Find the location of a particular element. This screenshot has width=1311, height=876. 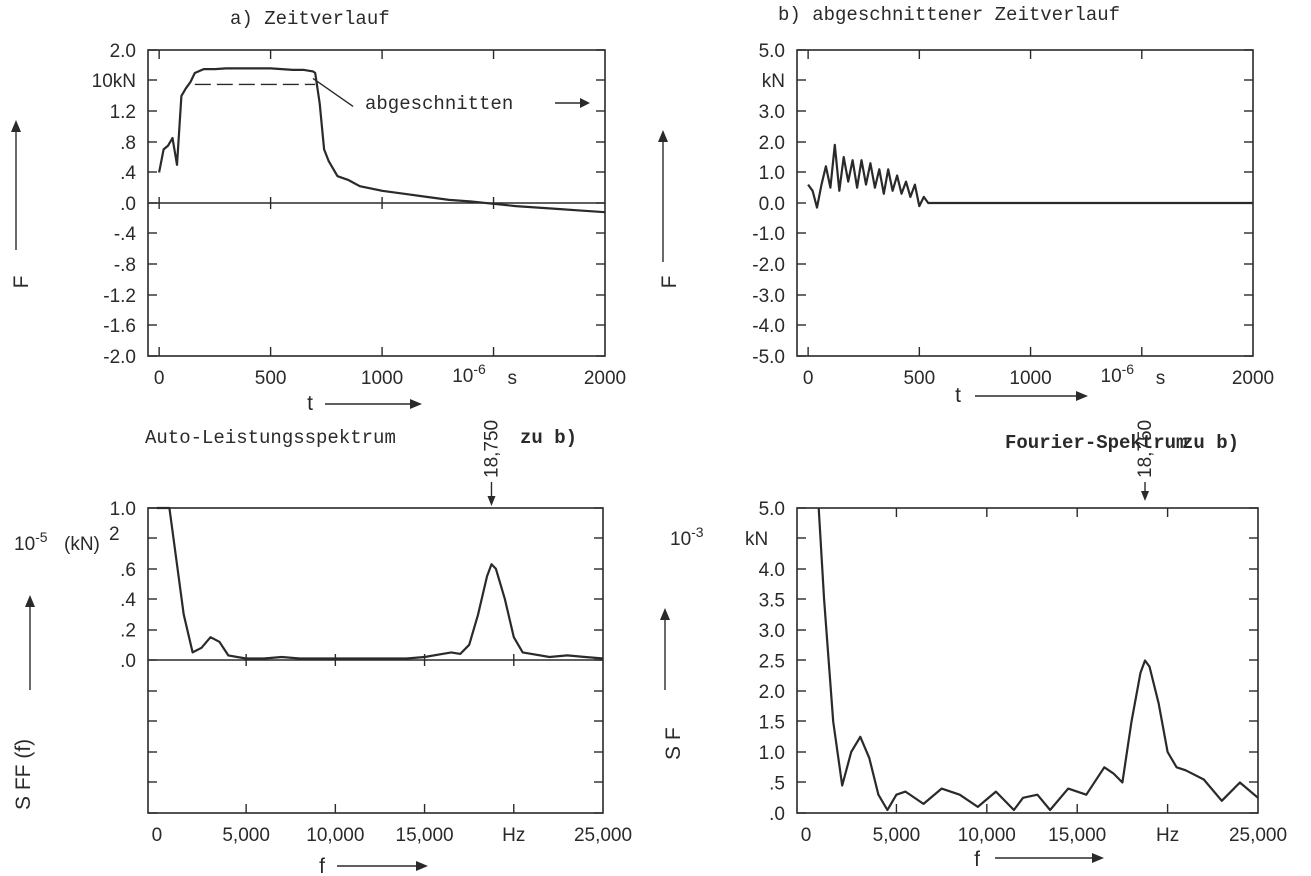

chart-title: Fourier-Spektrum is located at coordinates (1096, 443).